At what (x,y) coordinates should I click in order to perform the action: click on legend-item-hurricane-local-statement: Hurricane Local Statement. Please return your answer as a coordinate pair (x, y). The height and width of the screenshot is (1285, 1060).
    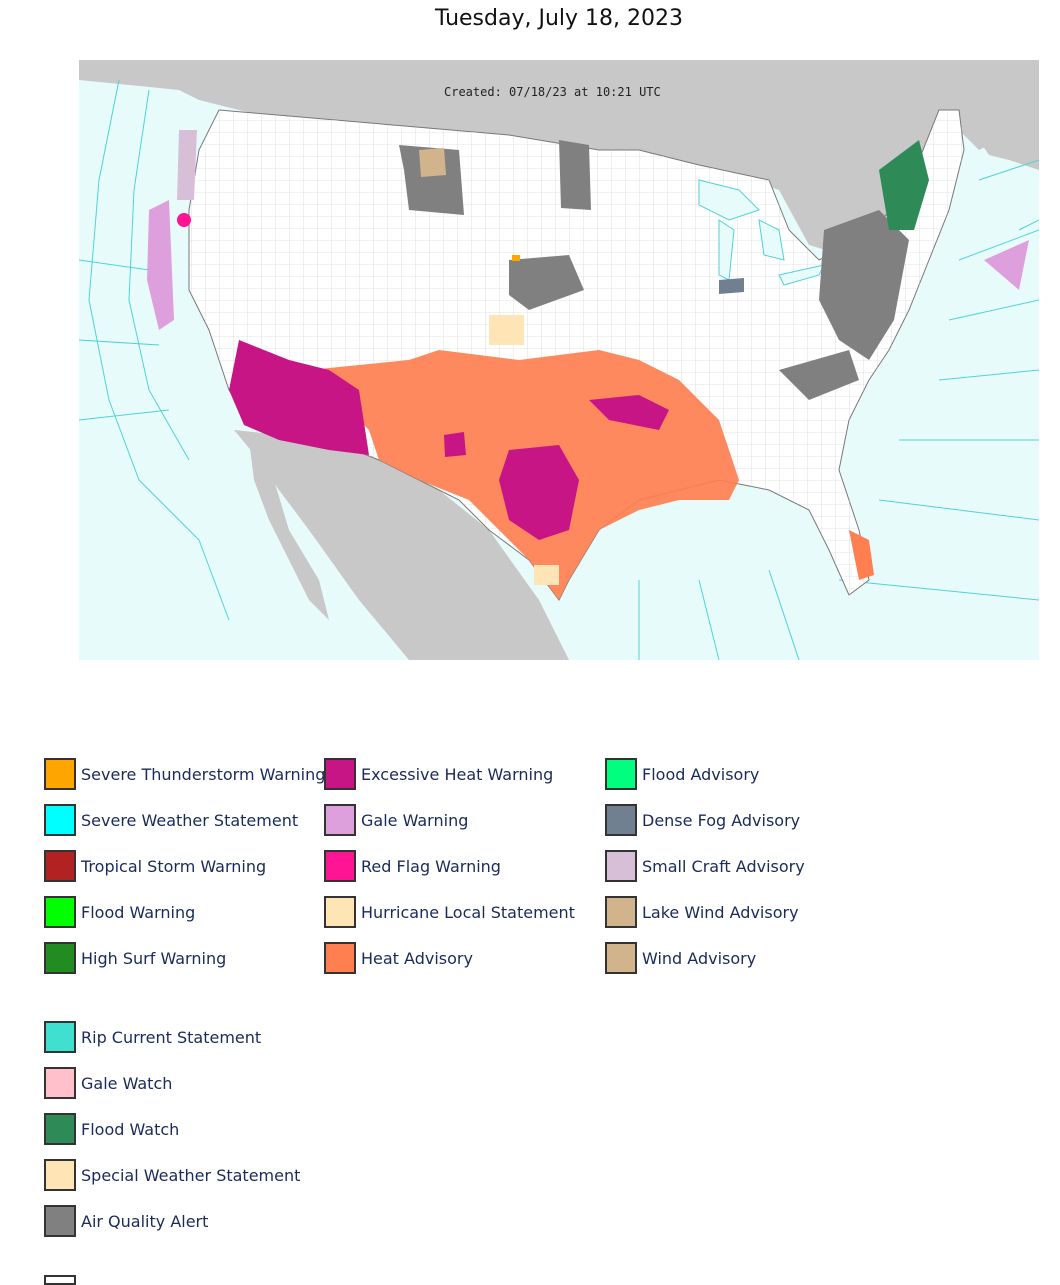
    Looking at the image, I should click on (449, 912).